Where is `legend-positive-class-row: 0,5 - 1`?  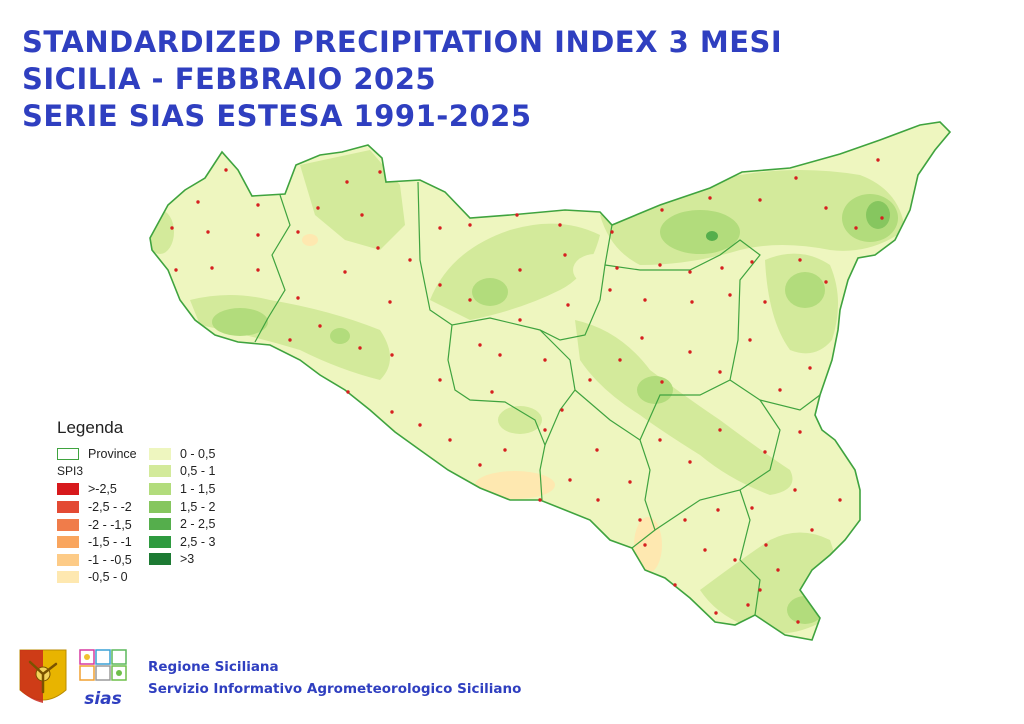
legend-positive-class-row: 0,5 - 1 is located at coordinates (182, 472).